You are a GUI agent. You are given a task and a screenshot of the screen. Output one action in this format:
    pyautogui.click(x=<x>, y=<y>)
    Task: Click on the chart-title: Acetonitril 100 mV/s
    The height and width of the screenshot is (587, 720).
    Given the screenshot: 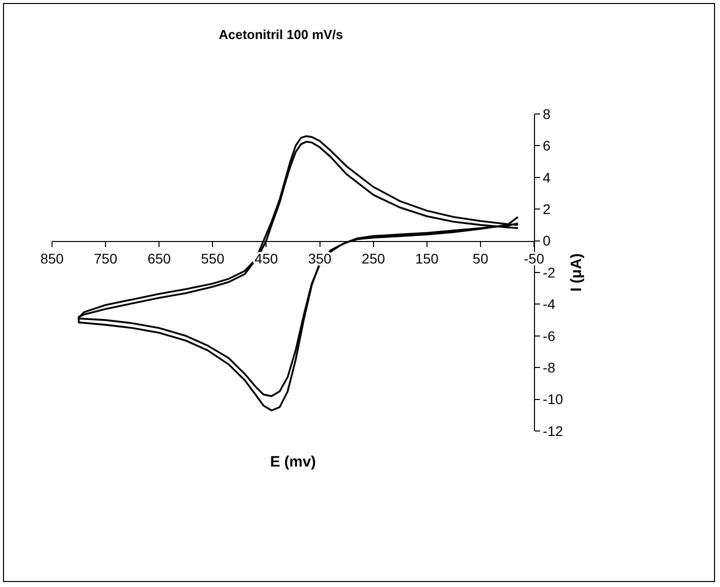 What is the action you would take?
    pyautogui.click(x=281, y=34)
    